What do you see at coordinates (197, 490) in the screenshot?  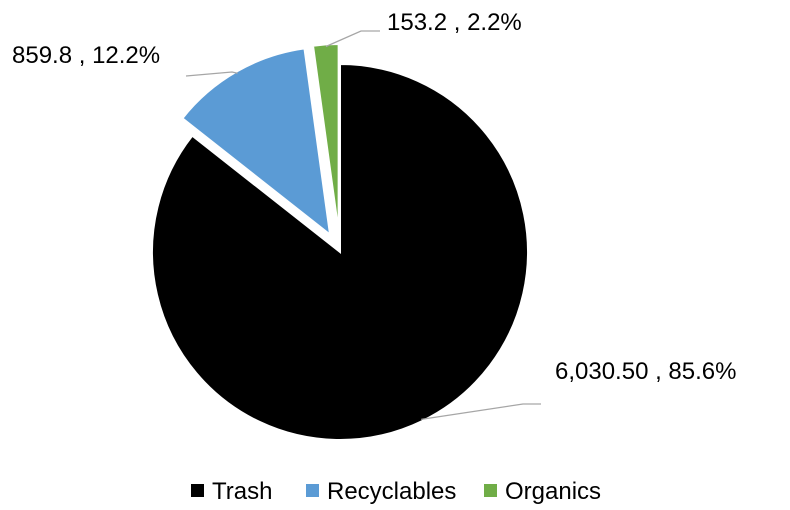 I see `legend-swatch-trash` at bounding box center [197, 490].